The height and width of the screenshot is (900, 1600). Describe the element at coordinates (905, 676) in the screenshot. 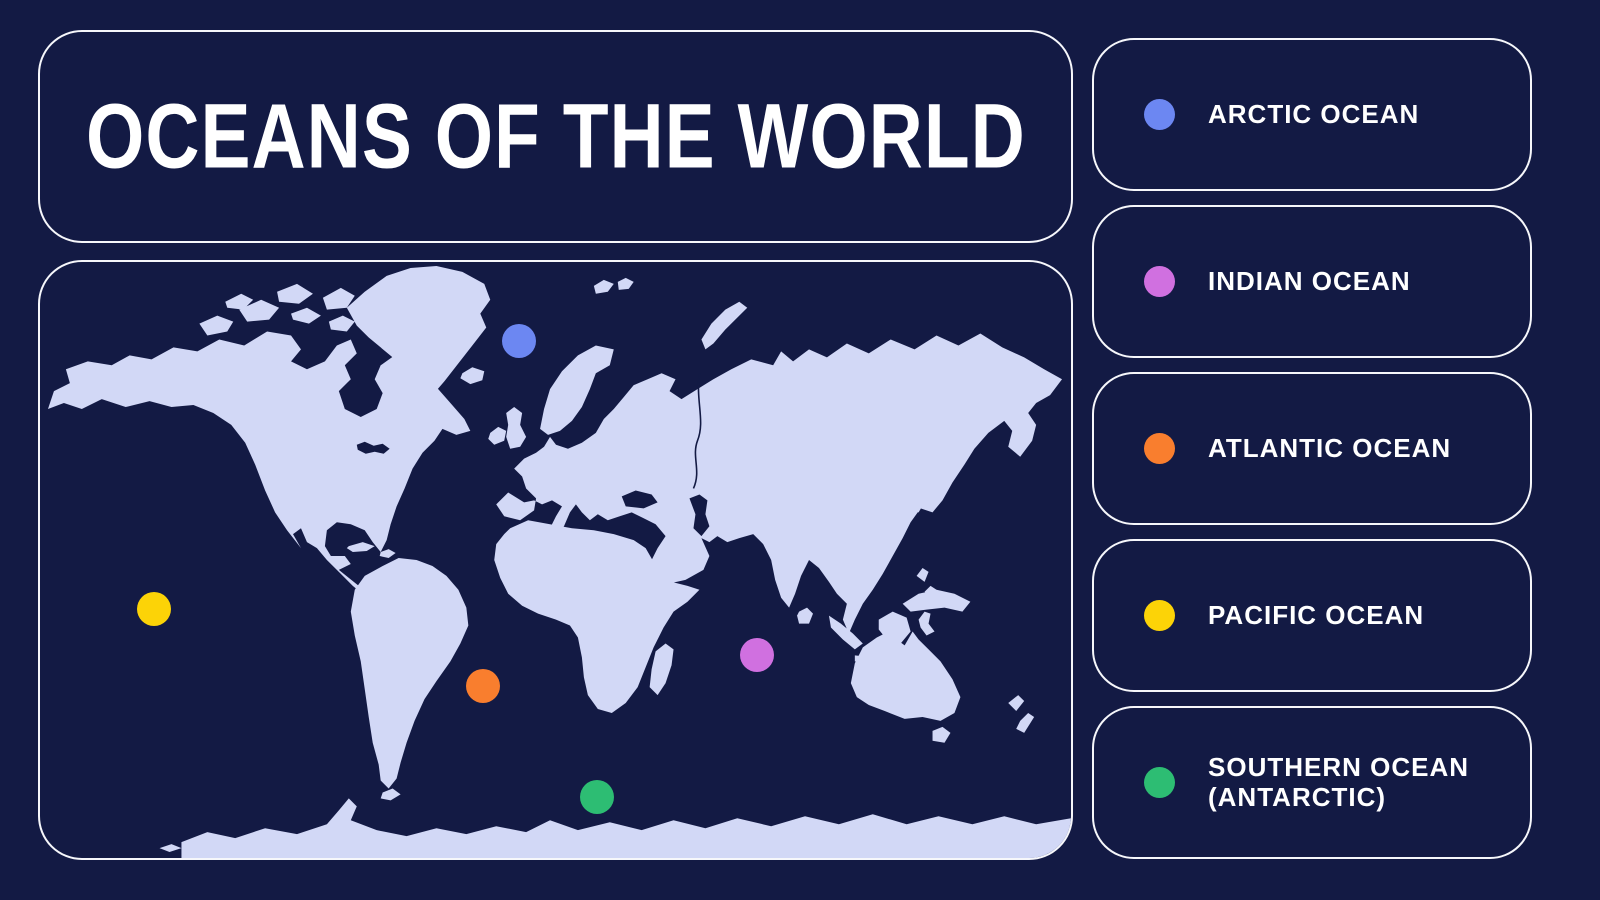

I see `continent-australia` at that location.